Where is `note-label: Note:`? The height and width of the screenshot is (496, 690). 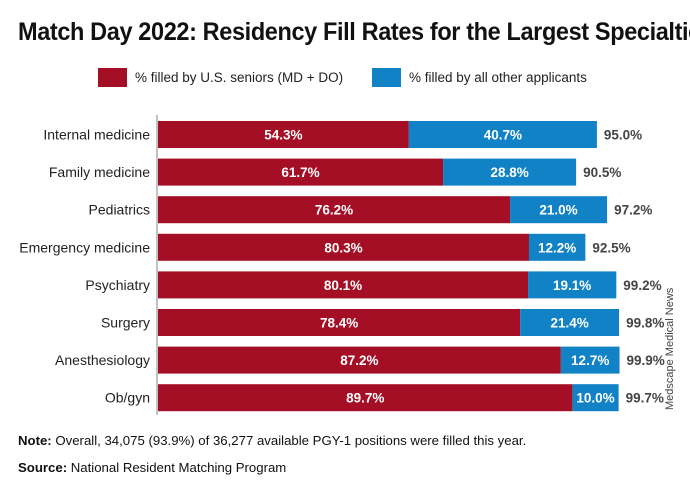
note-label: Note: is located at coordinates (35, 440).